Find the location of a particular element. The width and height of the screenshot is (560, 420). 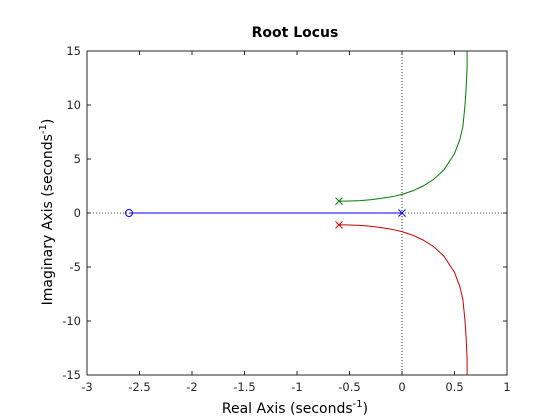

pole-zero-markers is located at coordinates (265, 213).